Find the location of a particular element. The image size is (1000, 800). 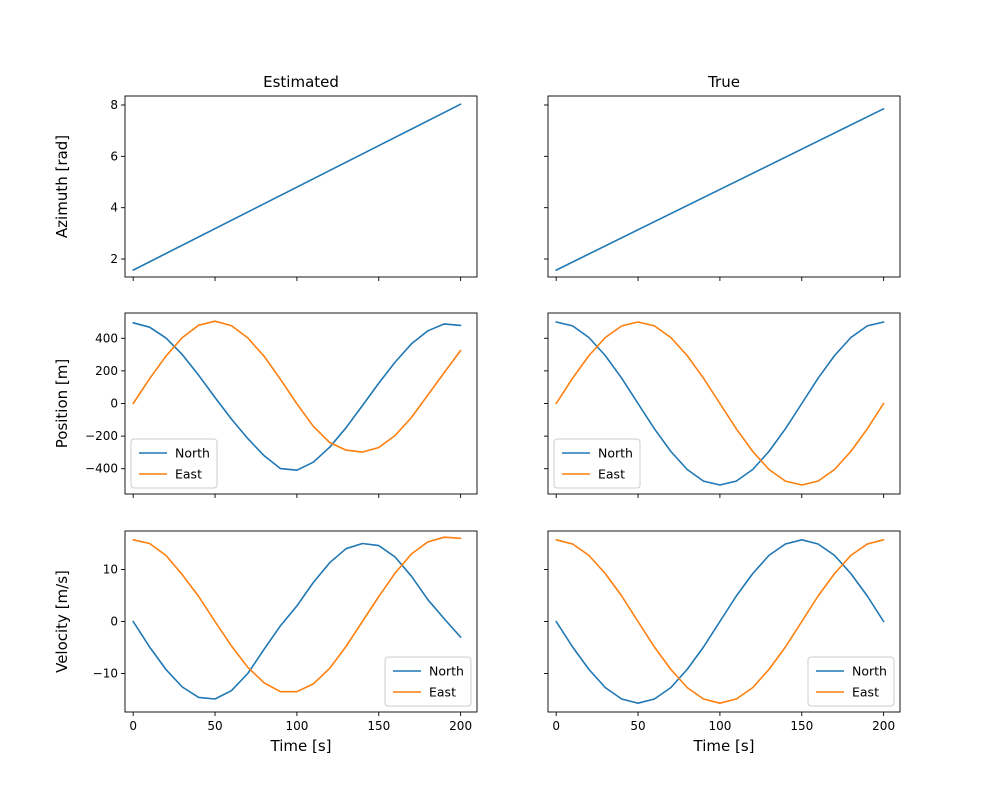

column-title-estimated: Estimated is located at coordinates (301, 82).